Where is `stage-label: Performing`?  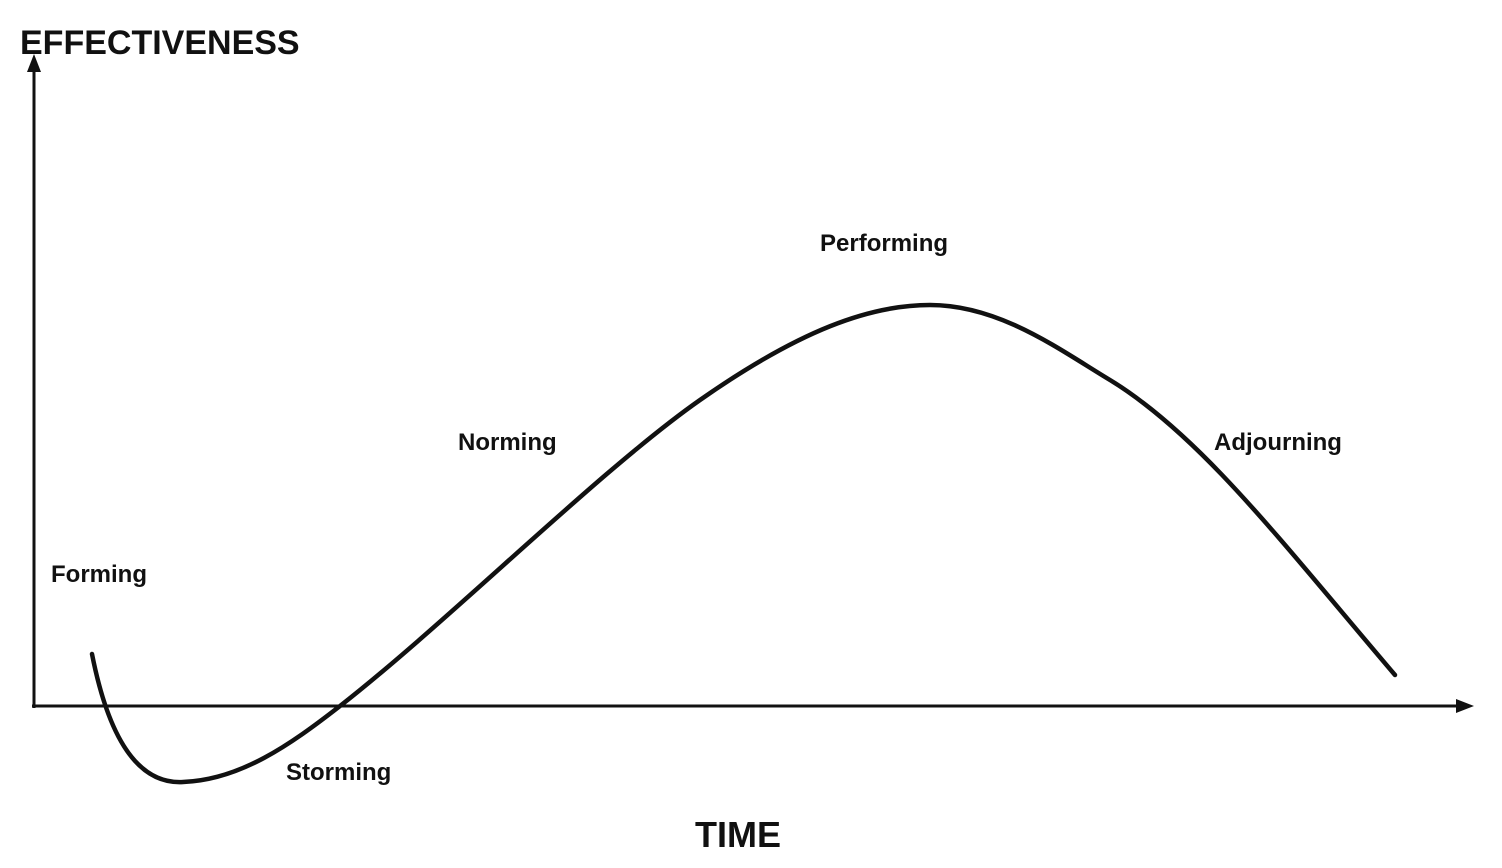 stage-label: Performing is located at coordinates (884, 243).